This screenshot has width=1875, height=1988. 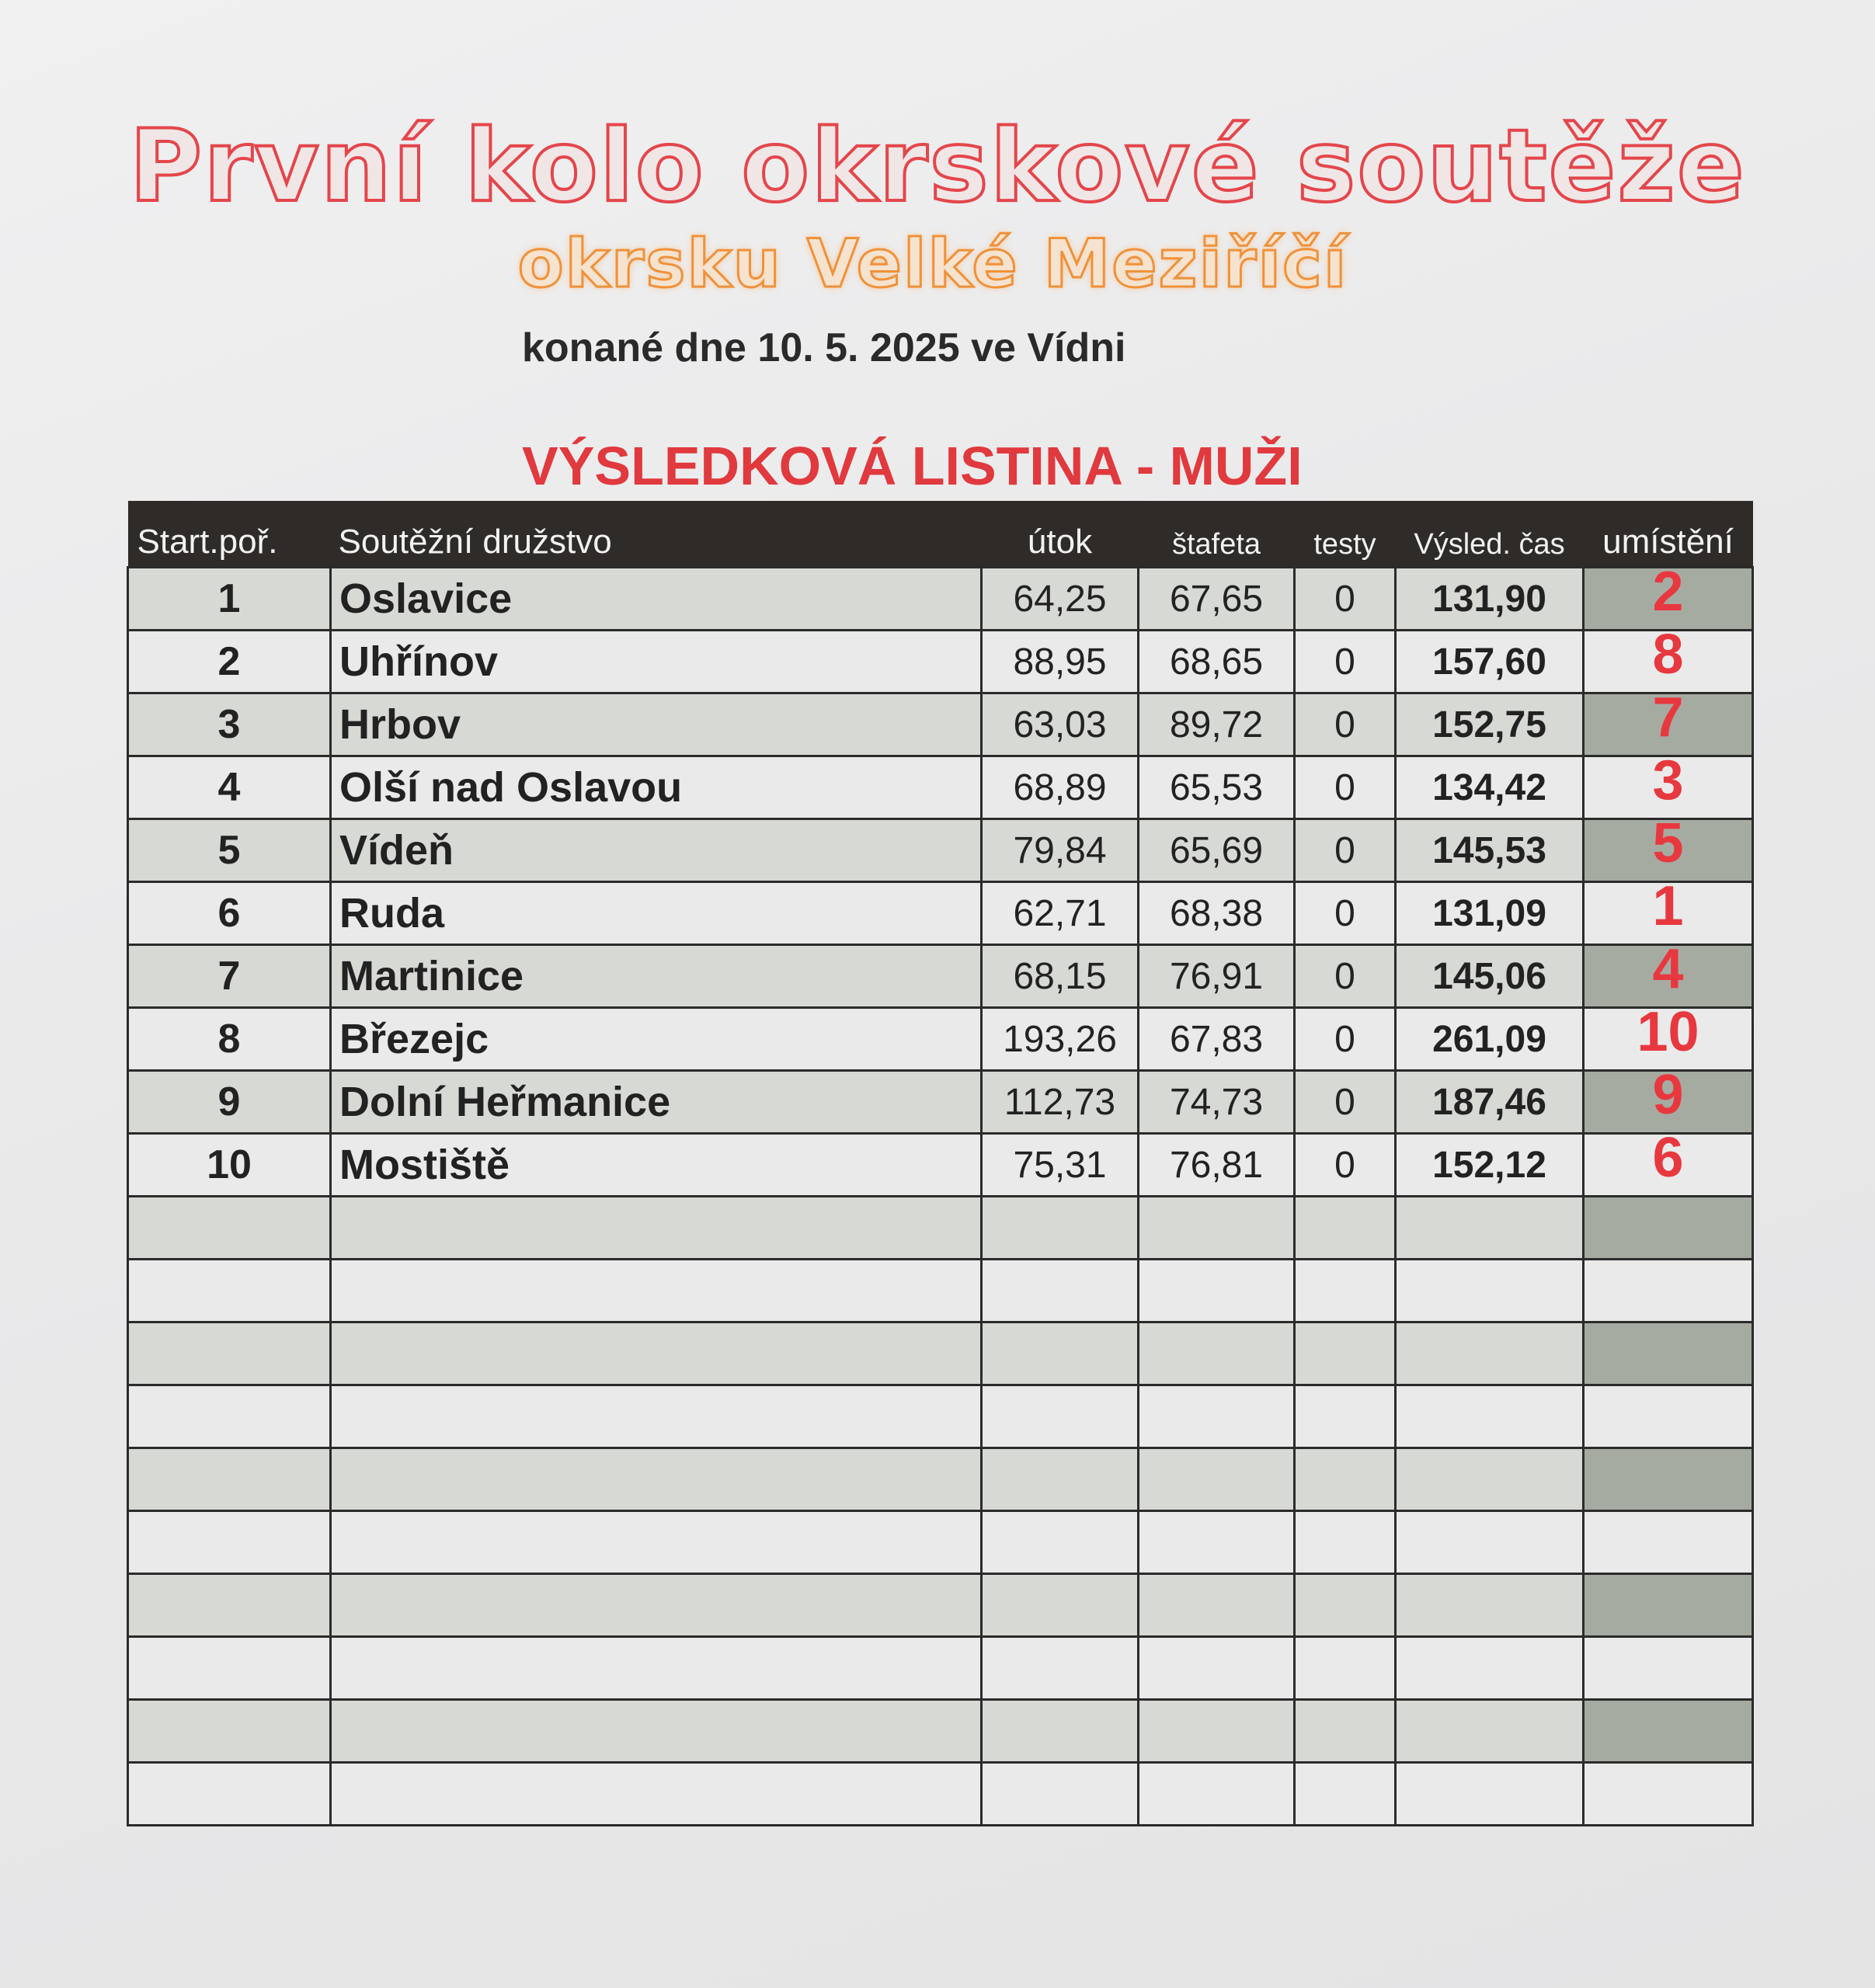 What do you see at coordinates (1217, 976) in the screenshot?
I see `relay-time-cell: 76,91` at bounding box center [1217, 976].